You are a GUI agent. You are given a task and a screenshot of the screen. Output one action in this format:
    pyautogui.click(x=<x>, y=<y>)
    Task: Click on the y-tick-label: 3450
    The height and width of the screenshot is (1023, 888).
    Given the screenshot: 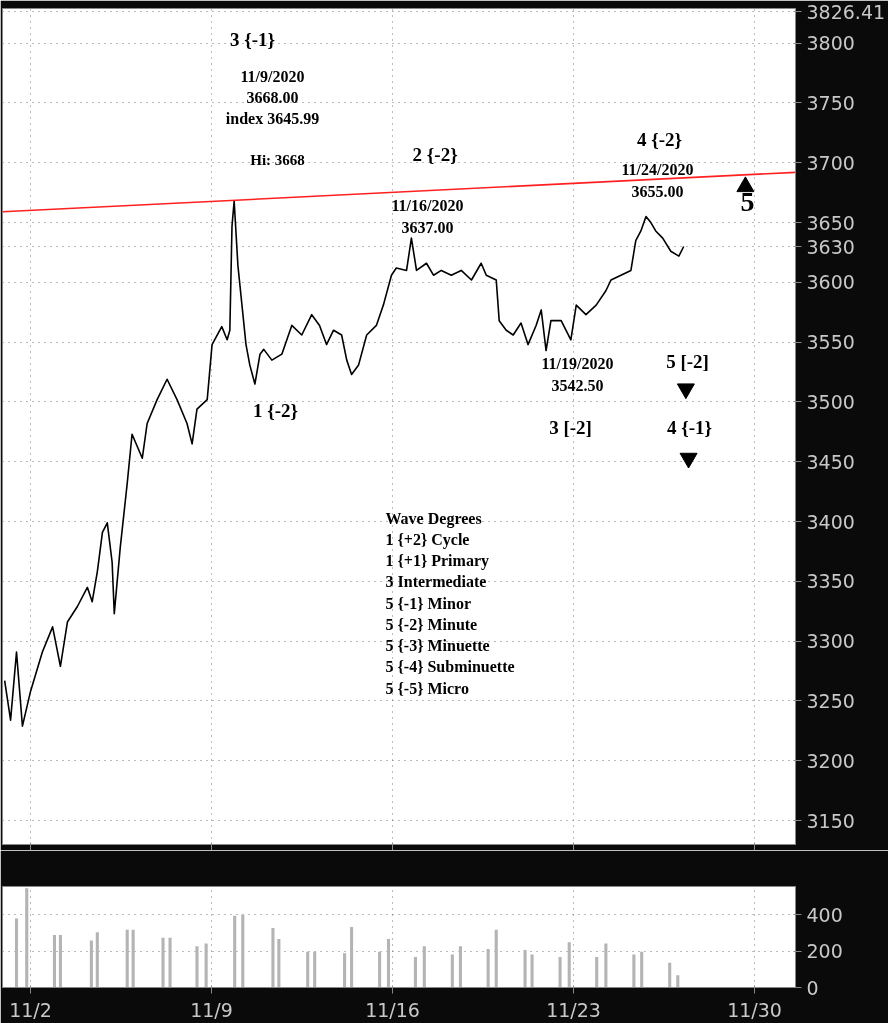 What is the action you would take?
    pyautogui.click(x=830, y=461)
    